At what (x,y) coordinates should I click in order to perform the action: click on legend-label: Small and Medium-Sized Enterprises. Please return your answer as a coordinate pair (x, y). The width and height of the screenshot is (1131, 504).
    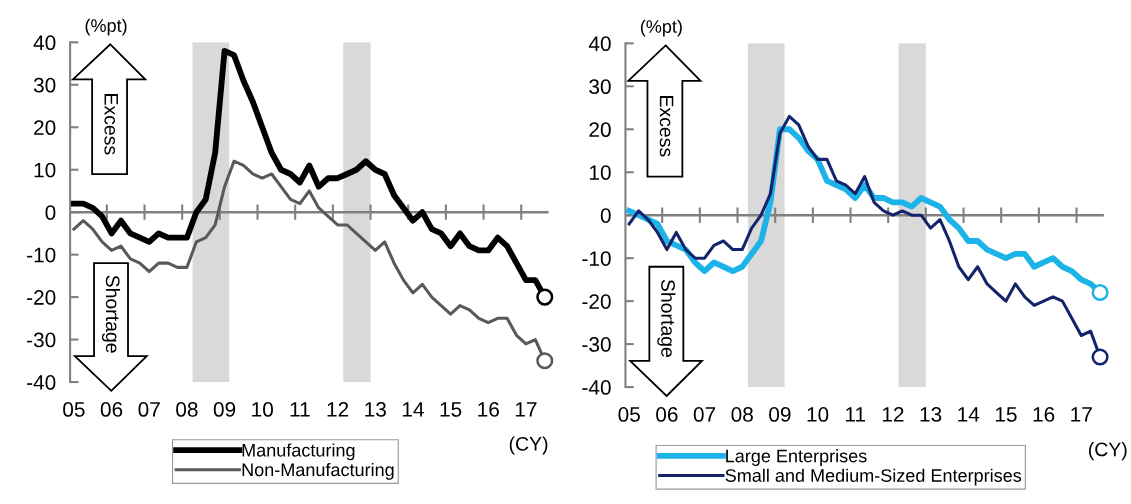
    Looking at the image, I should click on (873, 477).